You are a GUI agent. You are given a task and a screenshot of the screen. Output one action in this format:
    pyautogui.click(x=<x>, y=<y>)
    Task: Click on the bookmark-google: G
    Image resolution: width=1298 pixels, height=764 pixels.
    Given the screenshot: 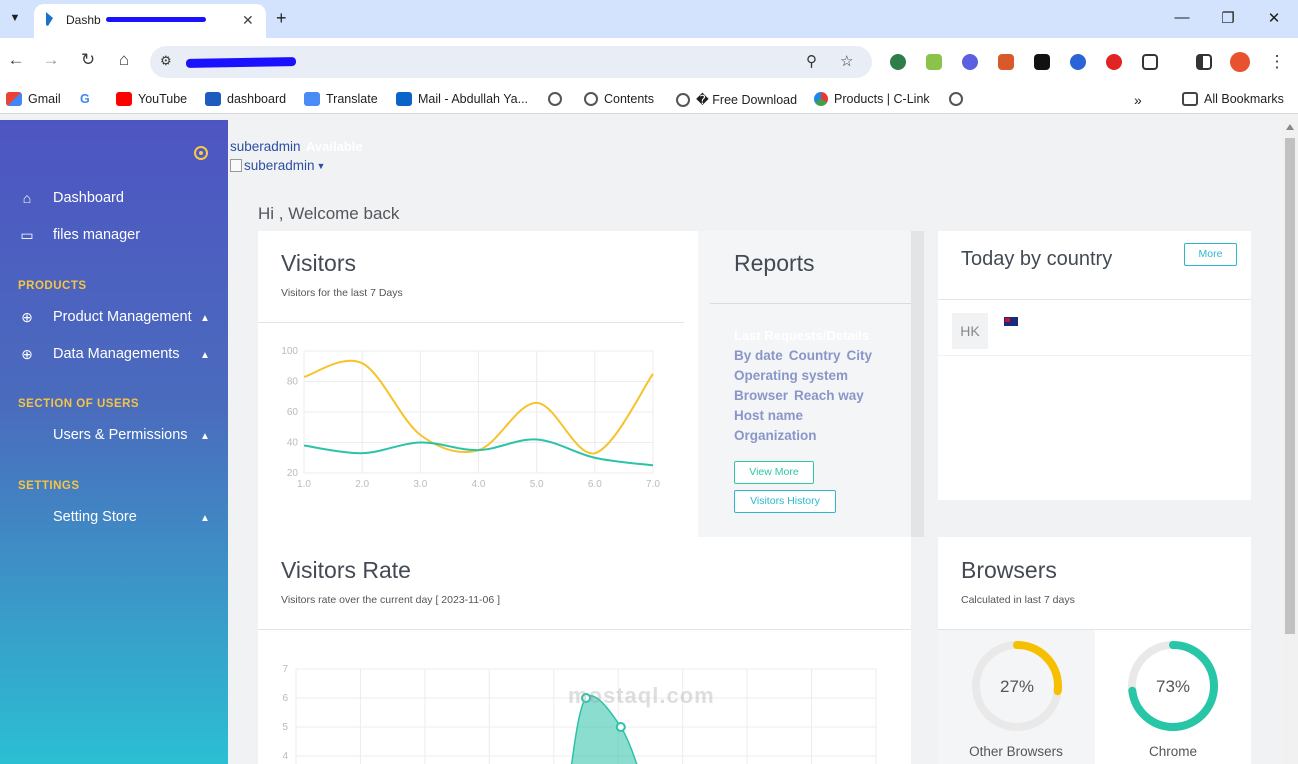 What is the action you would take?
    pyautogui.click(x=85, y=99)
    